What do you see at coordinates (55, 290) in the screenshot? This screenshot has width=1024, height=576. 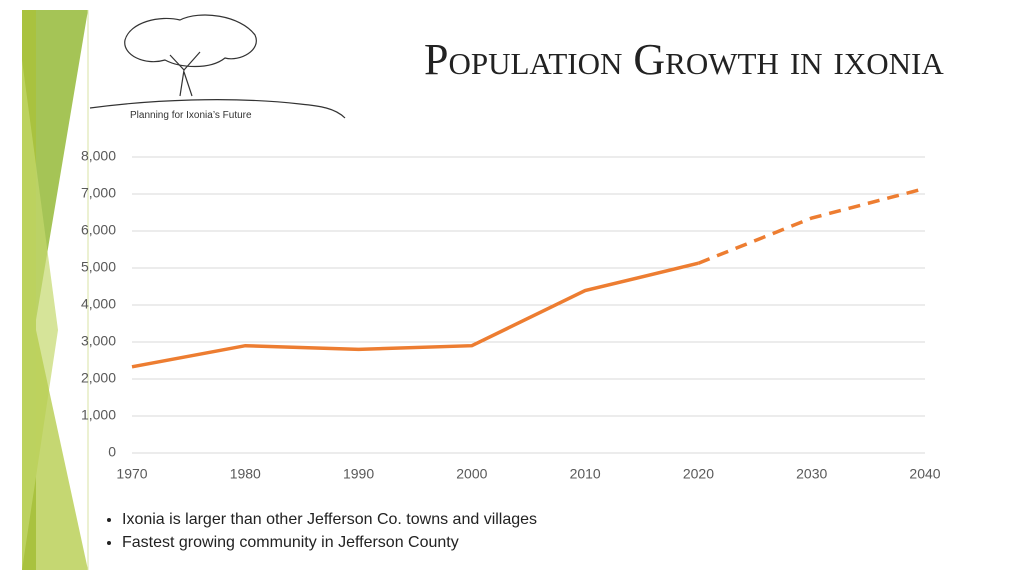 I see `decoration` at bounding box center [55, 290].